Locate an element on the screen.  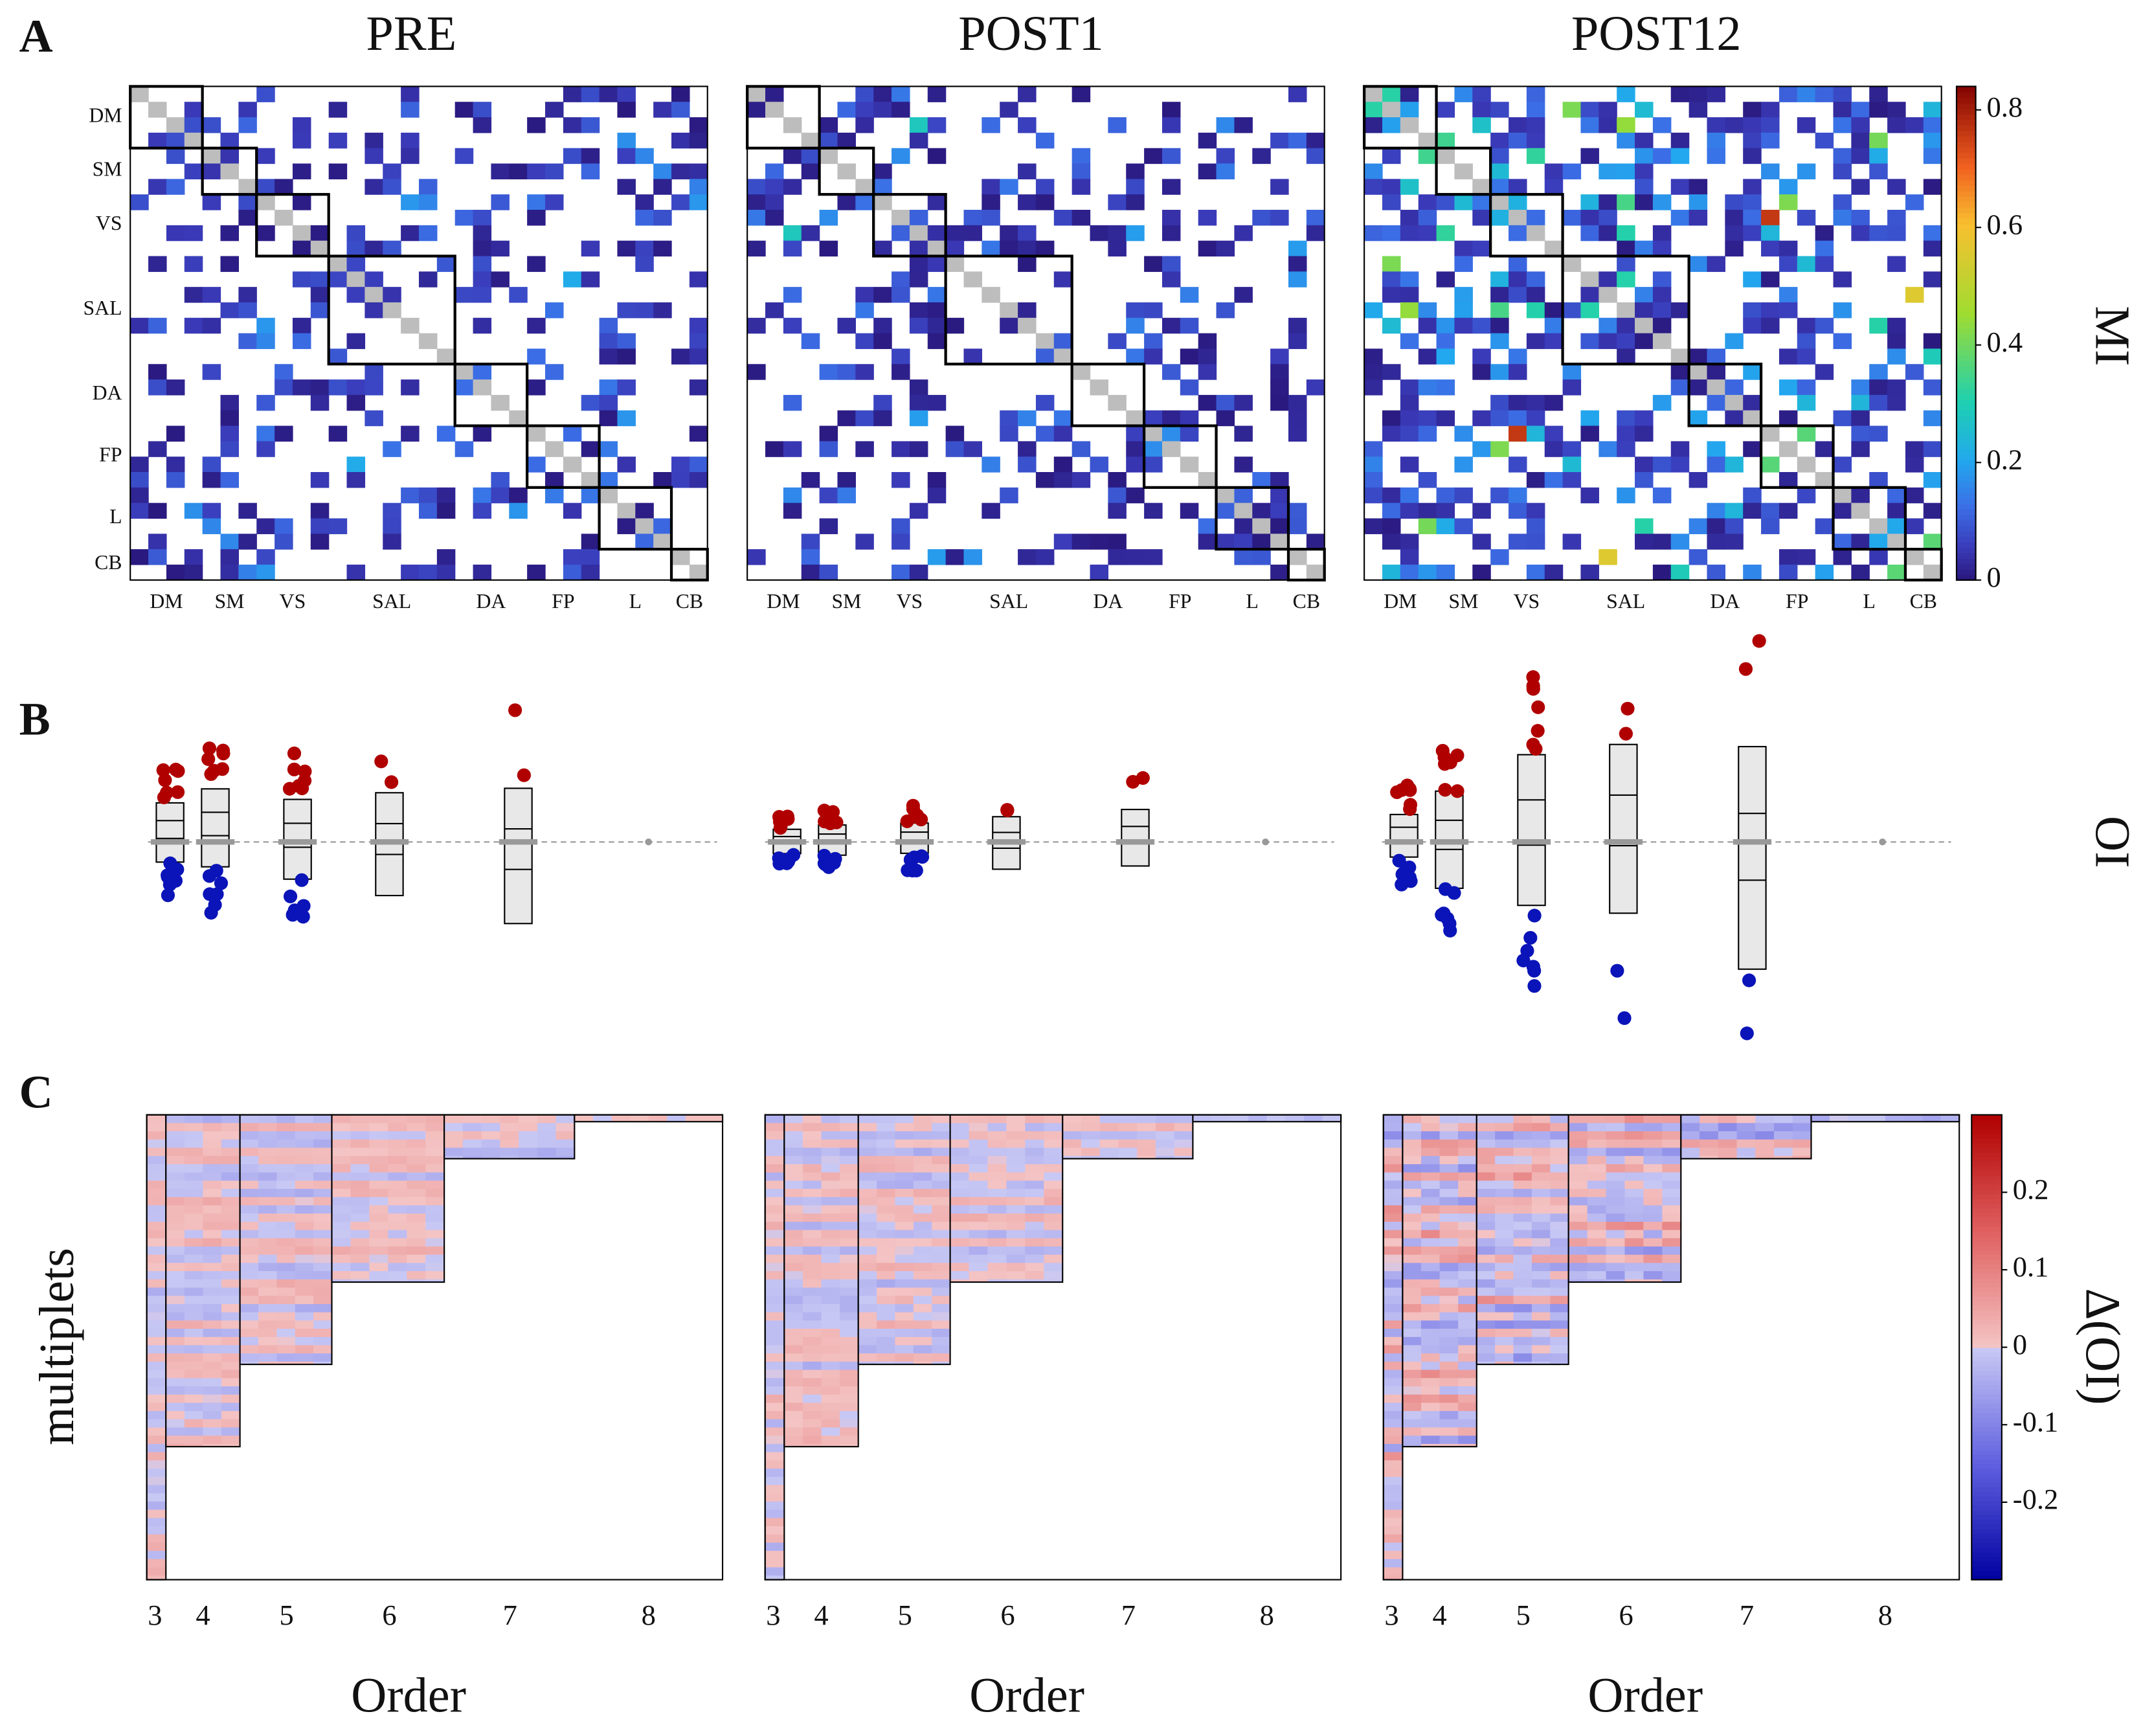
oi-box is located at coordinates (518, 856).